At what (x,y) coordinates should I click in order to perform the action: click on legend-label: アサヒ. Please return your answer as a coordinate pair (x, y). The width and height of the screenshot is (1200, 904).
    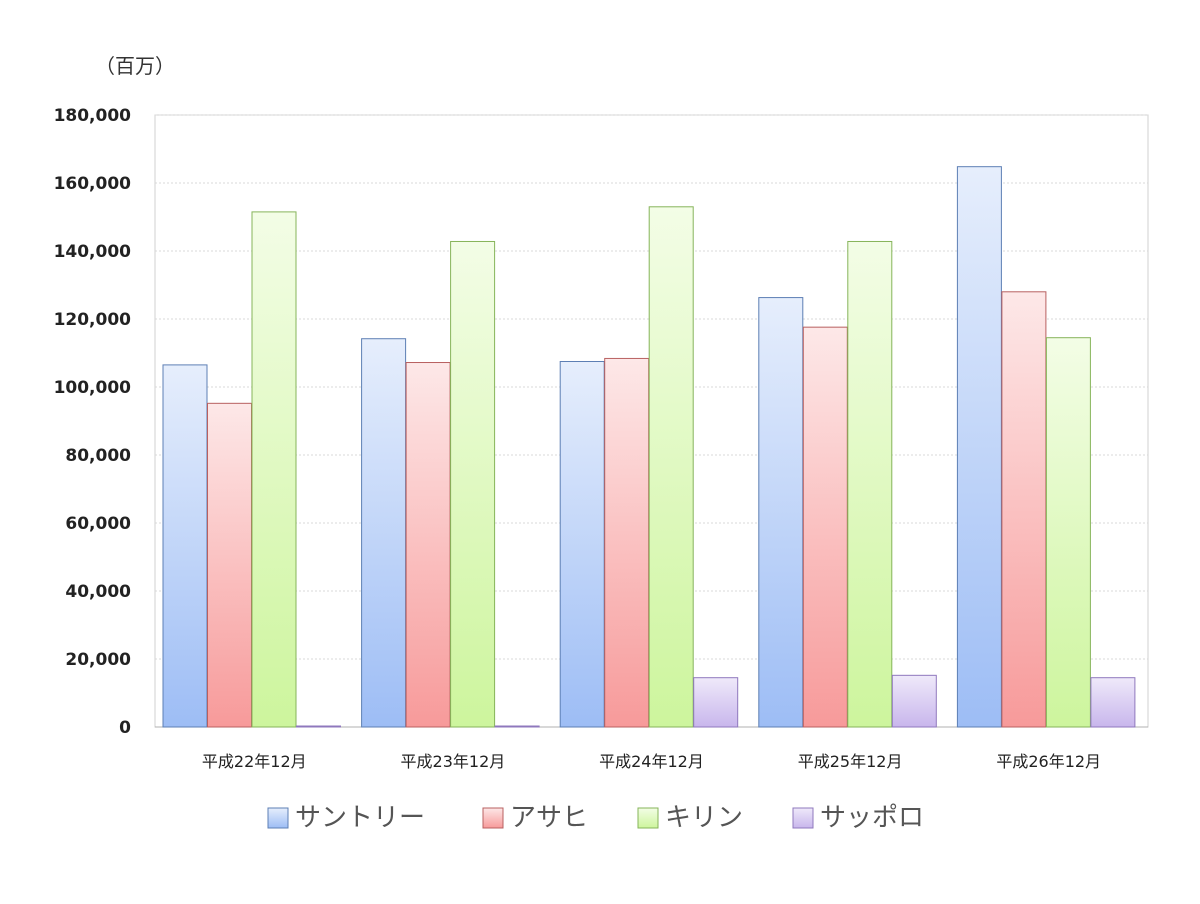
    Looking at the image, I should click on (549, 818).